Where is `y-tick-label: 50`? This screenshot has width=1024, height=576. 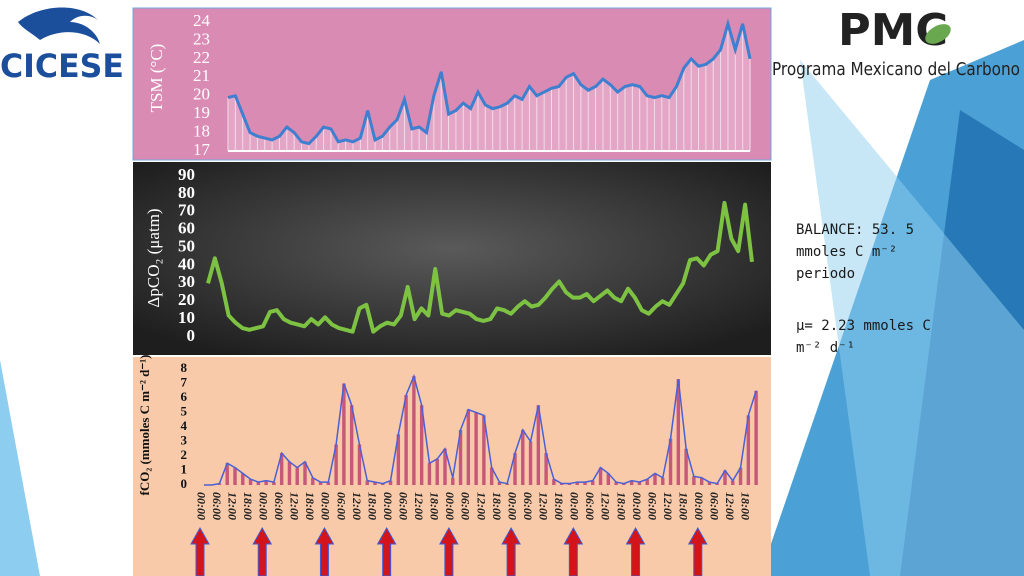
y-tick-label: 50 is located at coordinates (186, 245).